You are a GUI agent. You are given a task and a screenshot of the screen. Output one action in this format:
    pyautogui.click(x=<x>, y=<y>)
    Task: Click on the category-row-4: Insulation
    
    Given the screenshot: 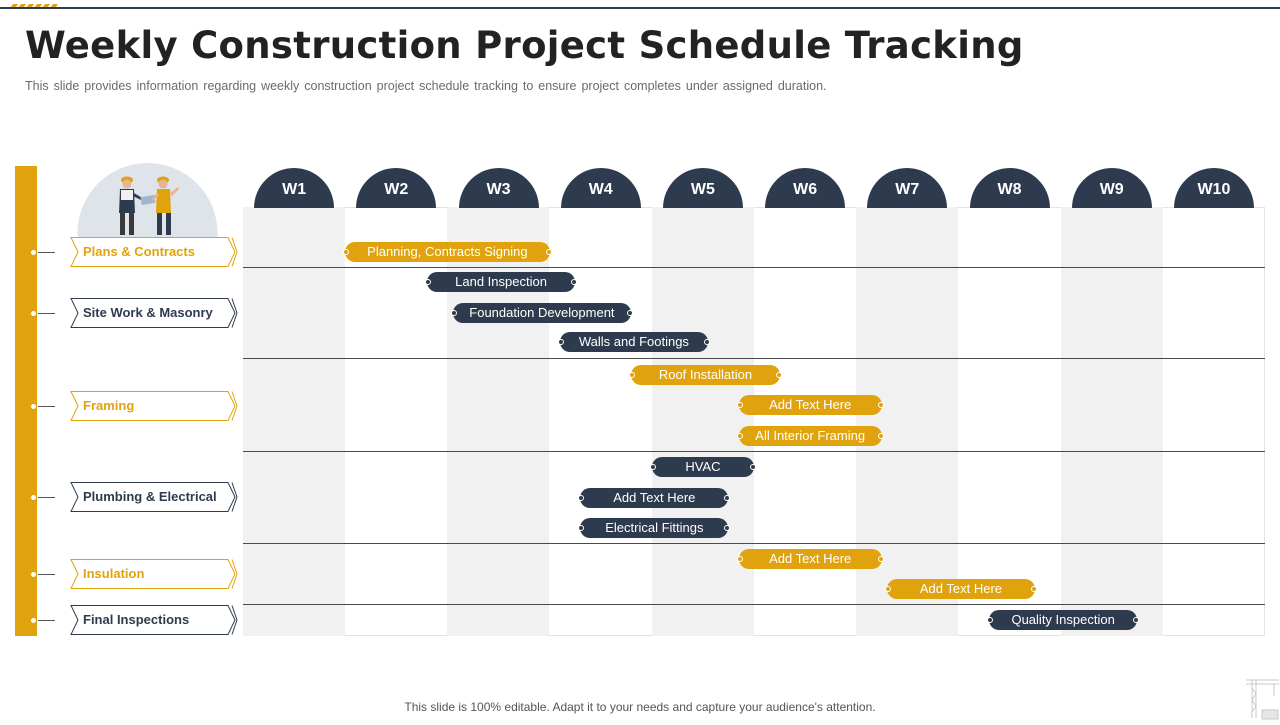 What is the action you would take?
    pyautogui.click(x=154, y=574)
    